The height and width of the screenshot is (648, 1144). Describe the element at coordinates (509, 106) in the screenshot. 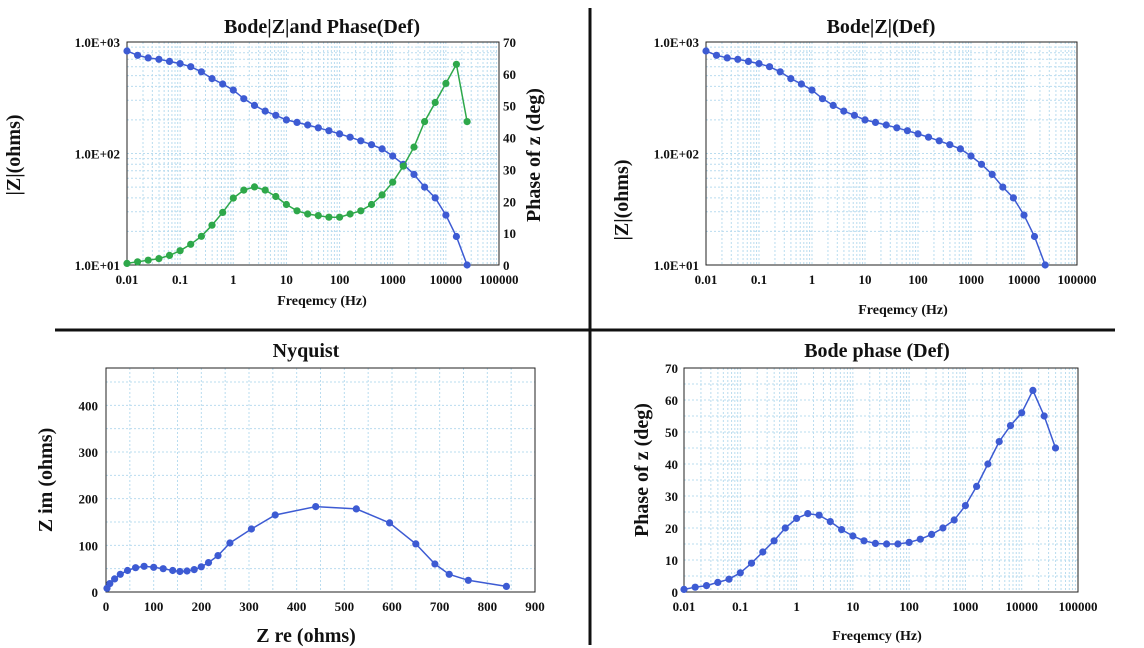

I see `y2-tick-label: 50` at that location.